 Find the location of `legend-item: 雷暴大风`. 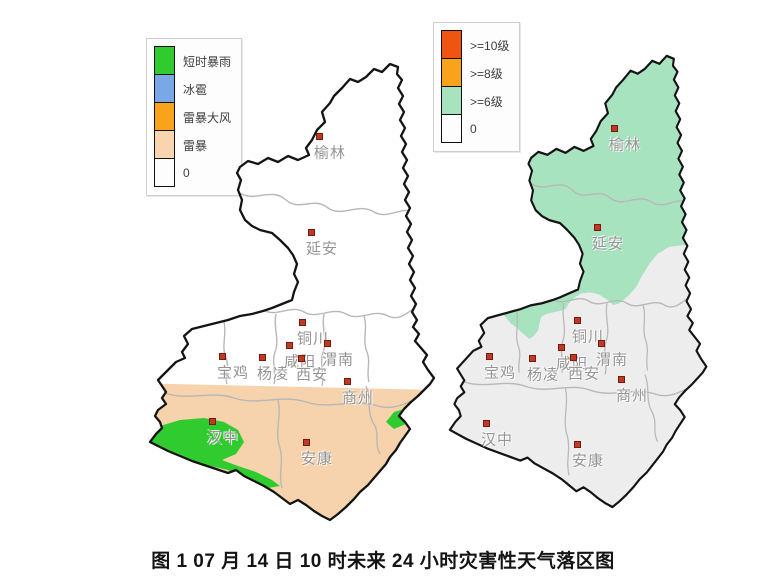

legend-item: 雷暴大风 is located at coordinates (193, 116).